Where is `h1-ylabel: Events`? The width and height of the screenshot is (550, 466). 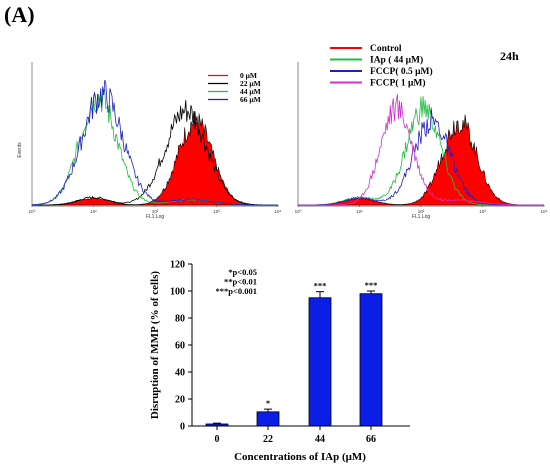
h1-ylabel: Events is located at coordinates (20, 150).